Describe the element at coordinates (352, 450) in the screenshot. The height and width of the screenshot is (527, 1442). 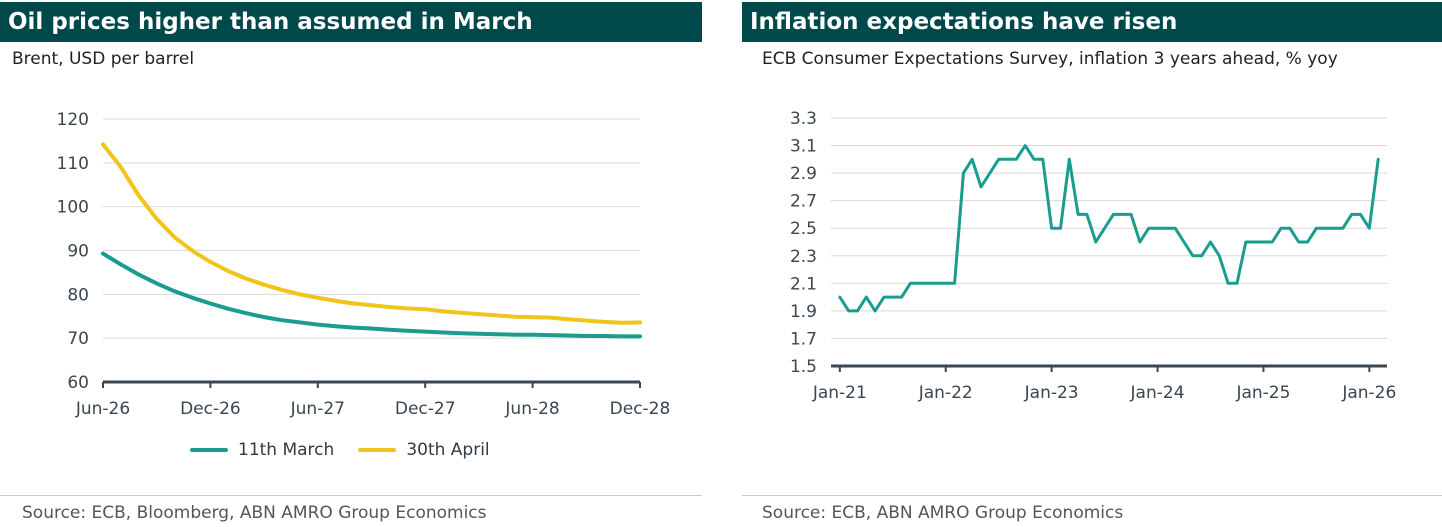
I see `chart-legend: 11th March 30th April` at that location.